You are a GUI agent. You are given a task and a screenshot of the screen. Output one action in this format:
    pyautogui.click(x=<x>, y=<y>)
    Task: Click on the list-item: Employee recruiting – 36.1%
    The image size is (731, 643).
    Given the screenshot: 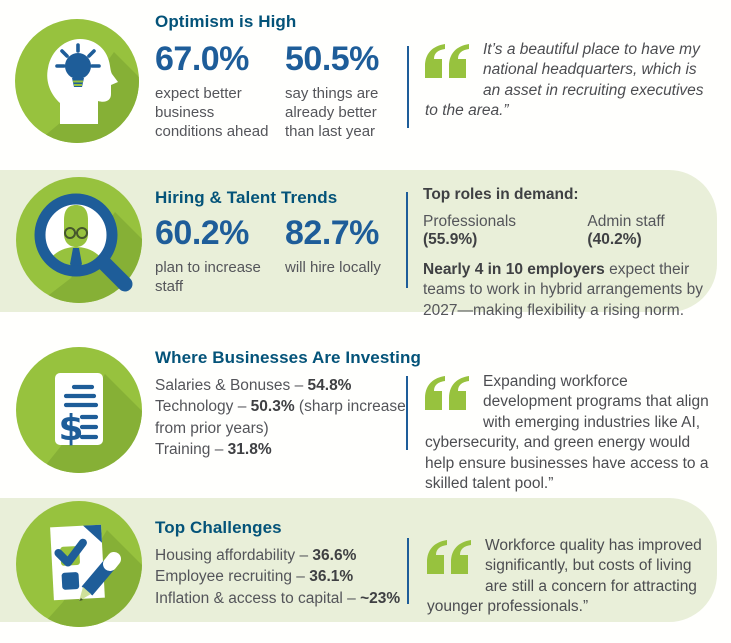 What is the action you would take?
    pyautogui.click(x=289, y=576)
    